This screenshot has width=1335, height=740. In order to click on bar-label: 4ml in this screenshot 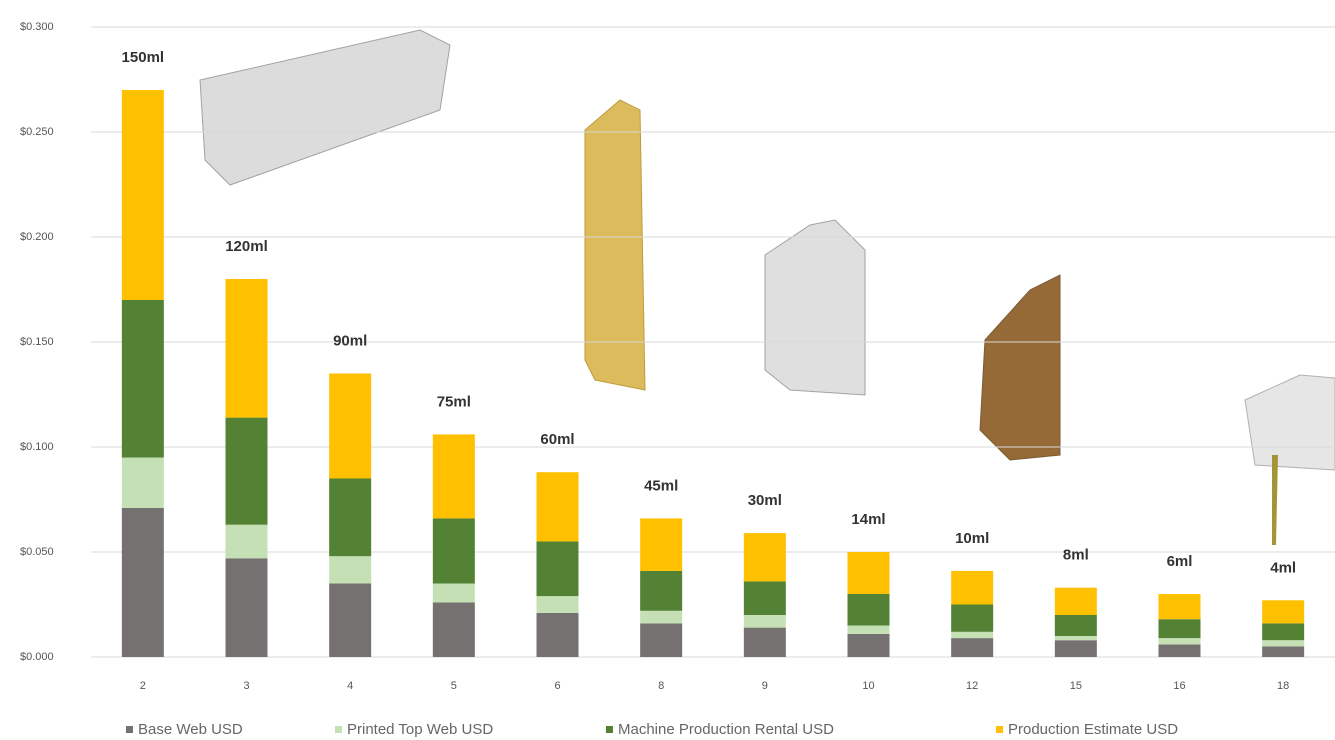, I will do `click(1283, 567)`.